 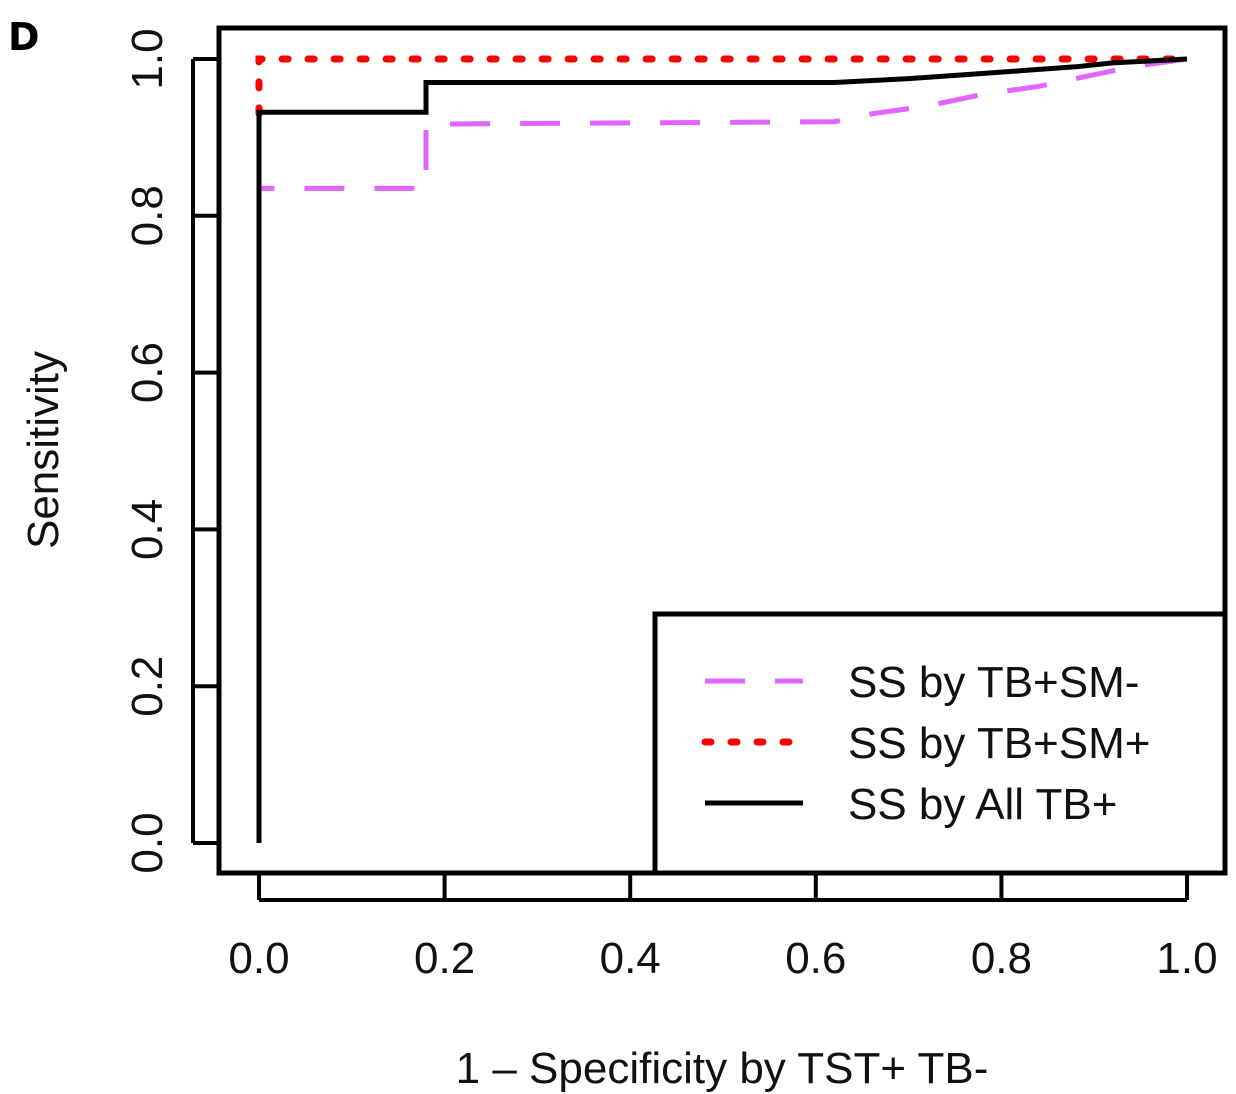 I want to click on y-tick-label: 0.4, so click(x=147, y=529).